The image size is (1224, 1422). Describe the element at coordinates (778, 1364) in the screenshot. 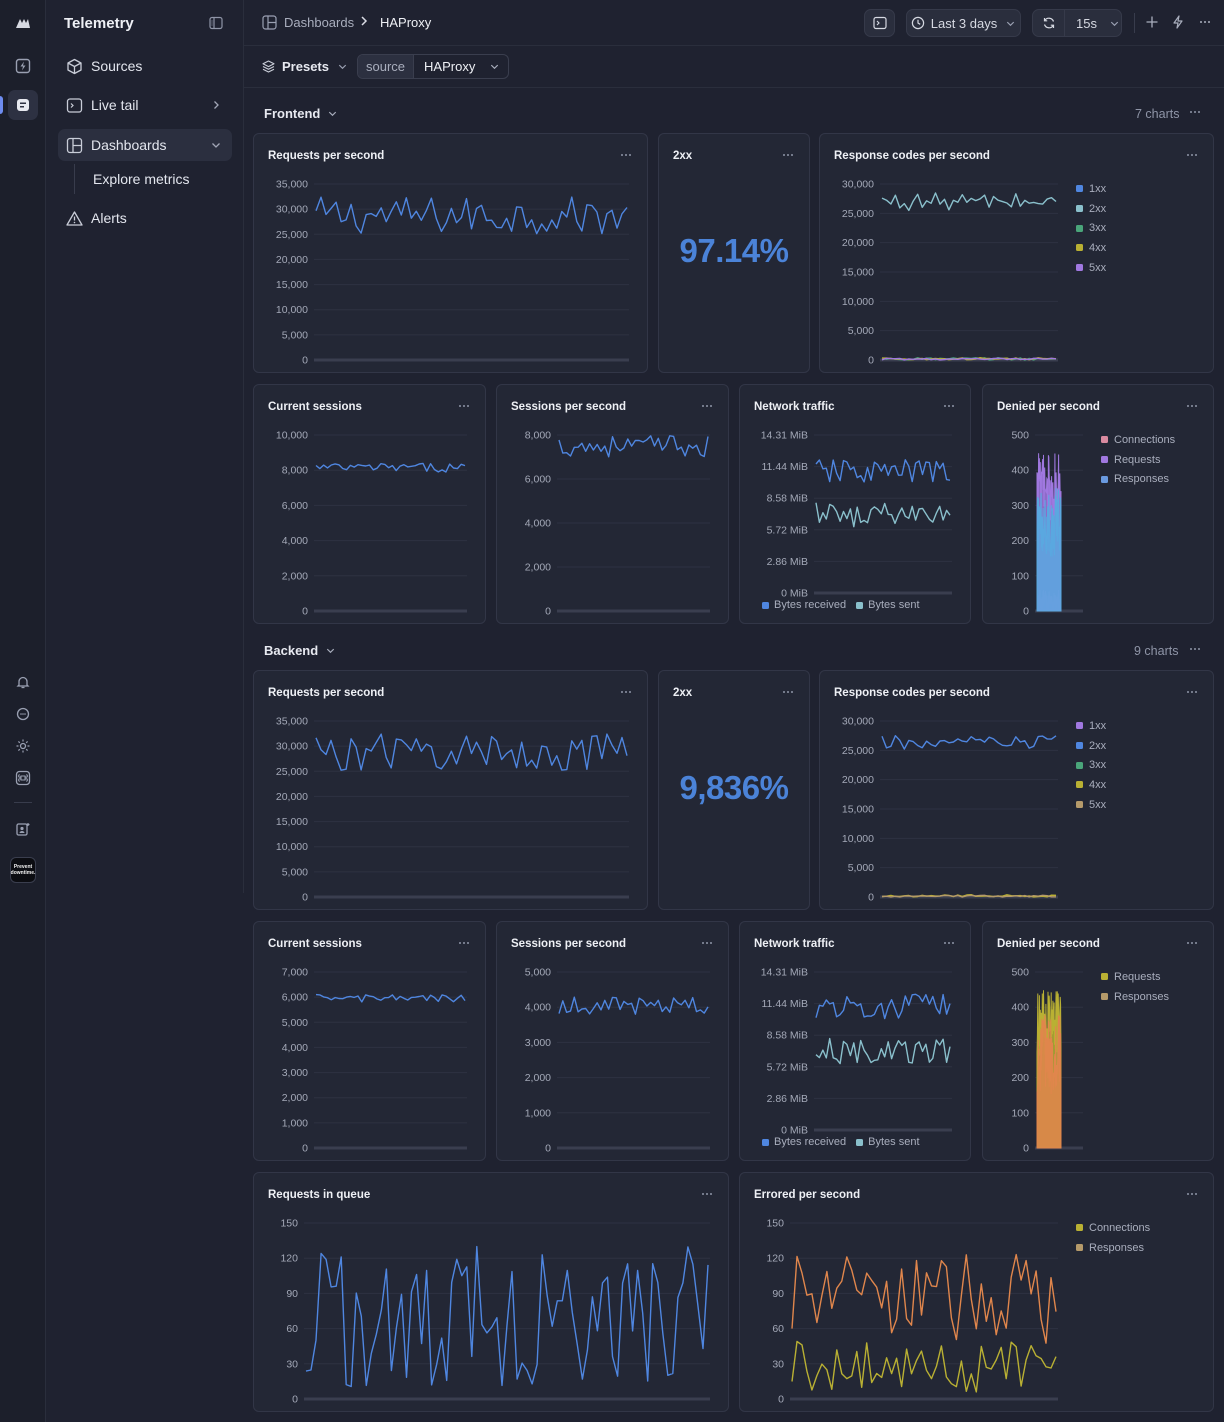

I see `y-tick-label: 30` at that location.